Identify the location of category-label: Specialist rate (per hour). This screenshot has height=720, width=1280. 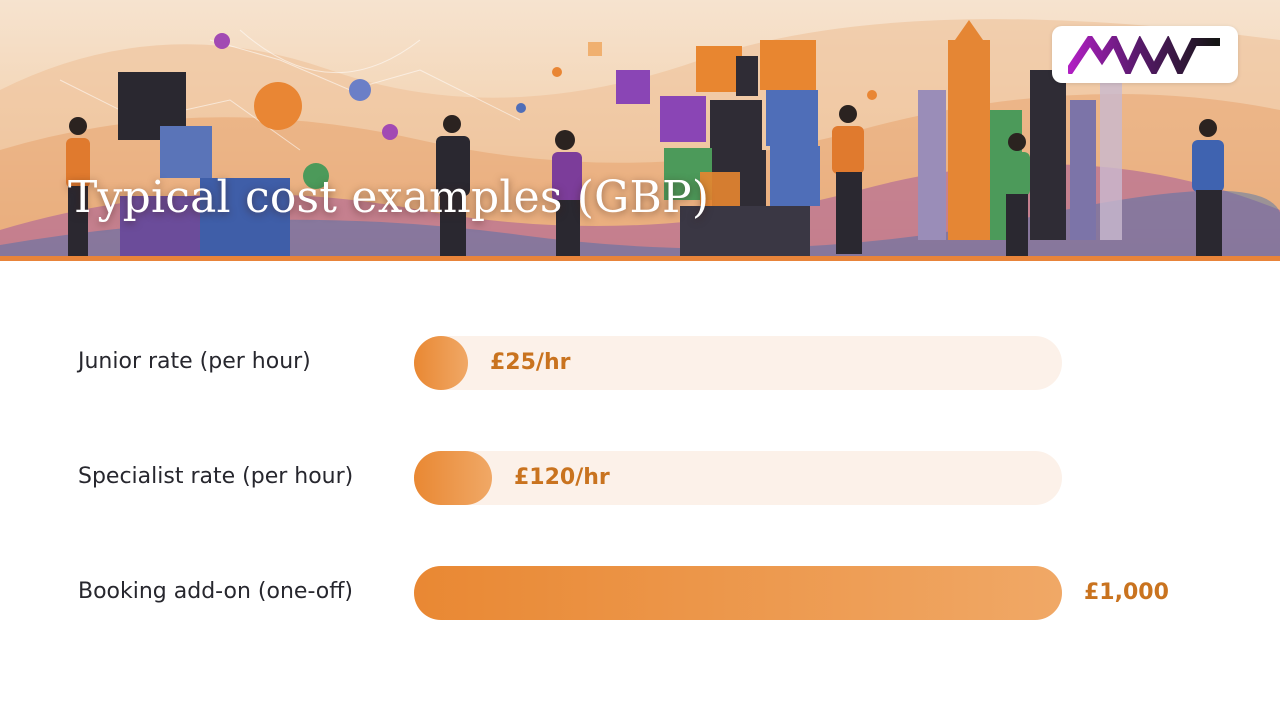
(216, 476).